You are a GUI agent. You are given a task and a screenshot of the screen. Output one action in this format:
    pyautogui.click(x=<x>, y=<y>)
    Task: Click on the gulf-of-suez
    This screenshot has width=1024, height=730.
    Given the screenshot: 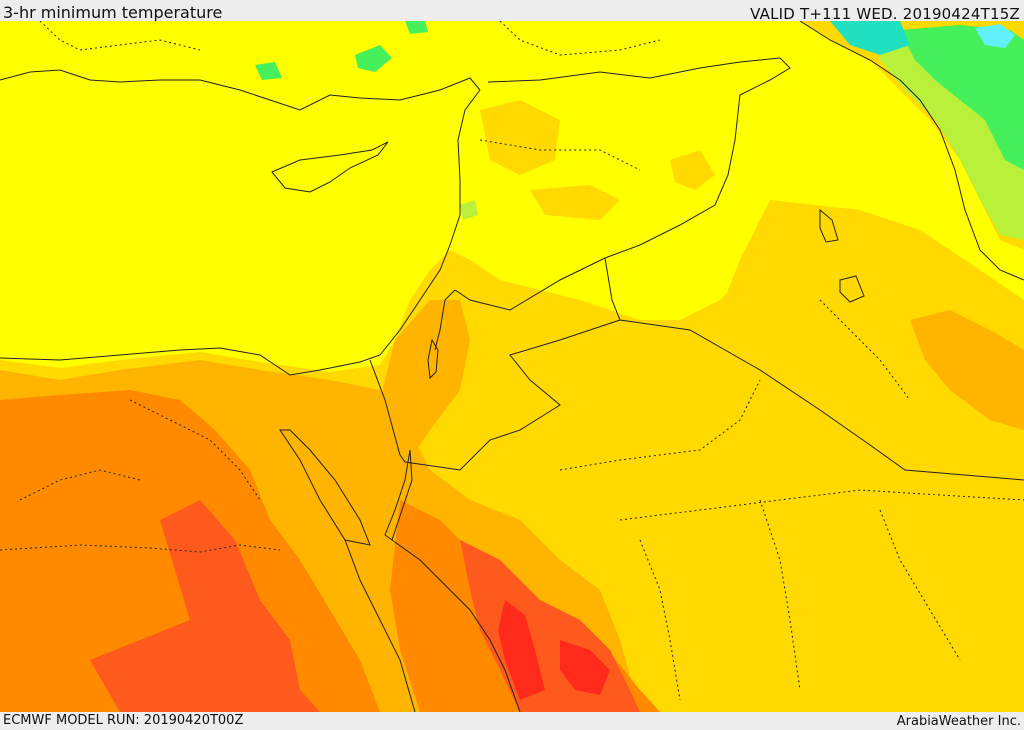 What is the action you would take?
    pyautogui.click(x=325, y=487)
    